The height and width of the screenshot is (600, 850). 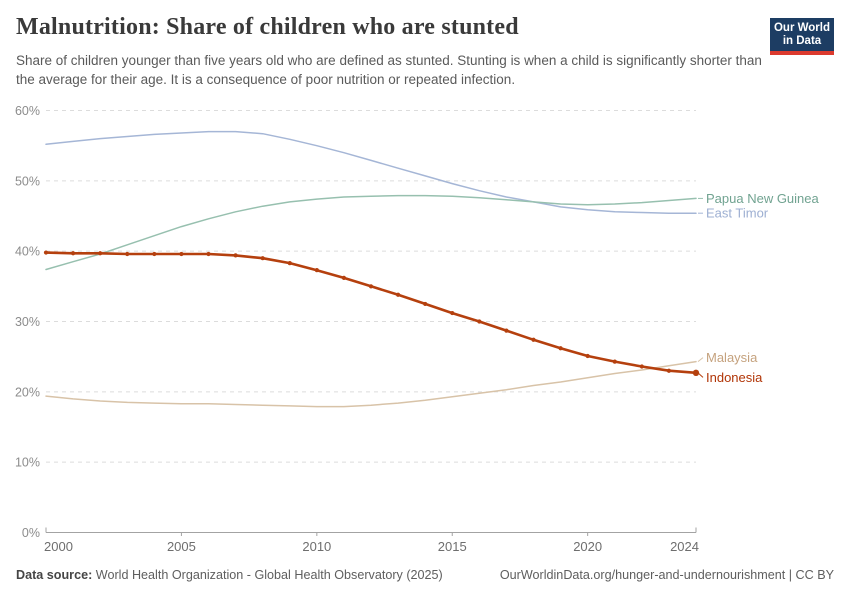 What do you see at coordinates (371, 232) in the screenshot?
I see `series-line-papua-new-guinea` at bounding box center [371, 232].